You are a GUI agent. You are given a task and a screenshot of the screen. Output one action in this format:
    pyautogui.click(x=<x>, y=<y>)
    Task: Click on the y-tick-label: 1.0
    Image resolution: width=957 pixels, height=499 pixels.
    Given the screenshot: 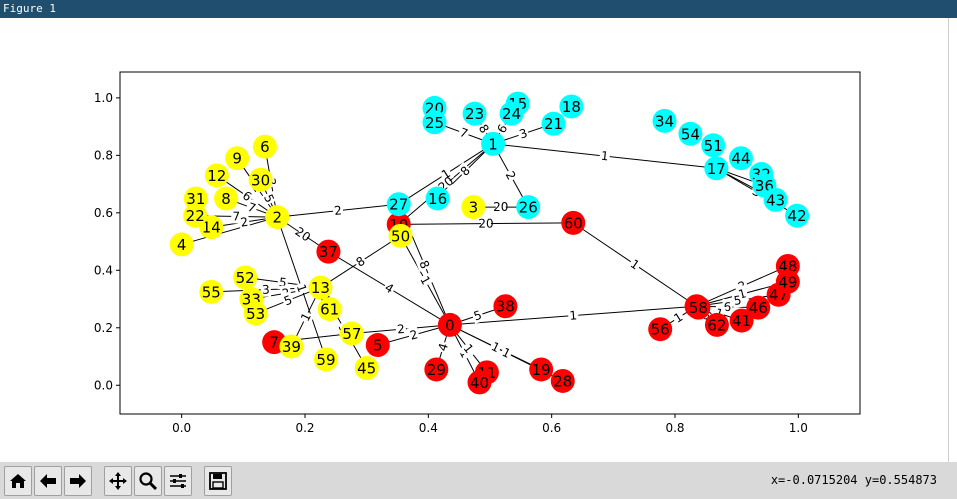 What is the action you would take?
    pyautogui.click(x=103, y=98)
    